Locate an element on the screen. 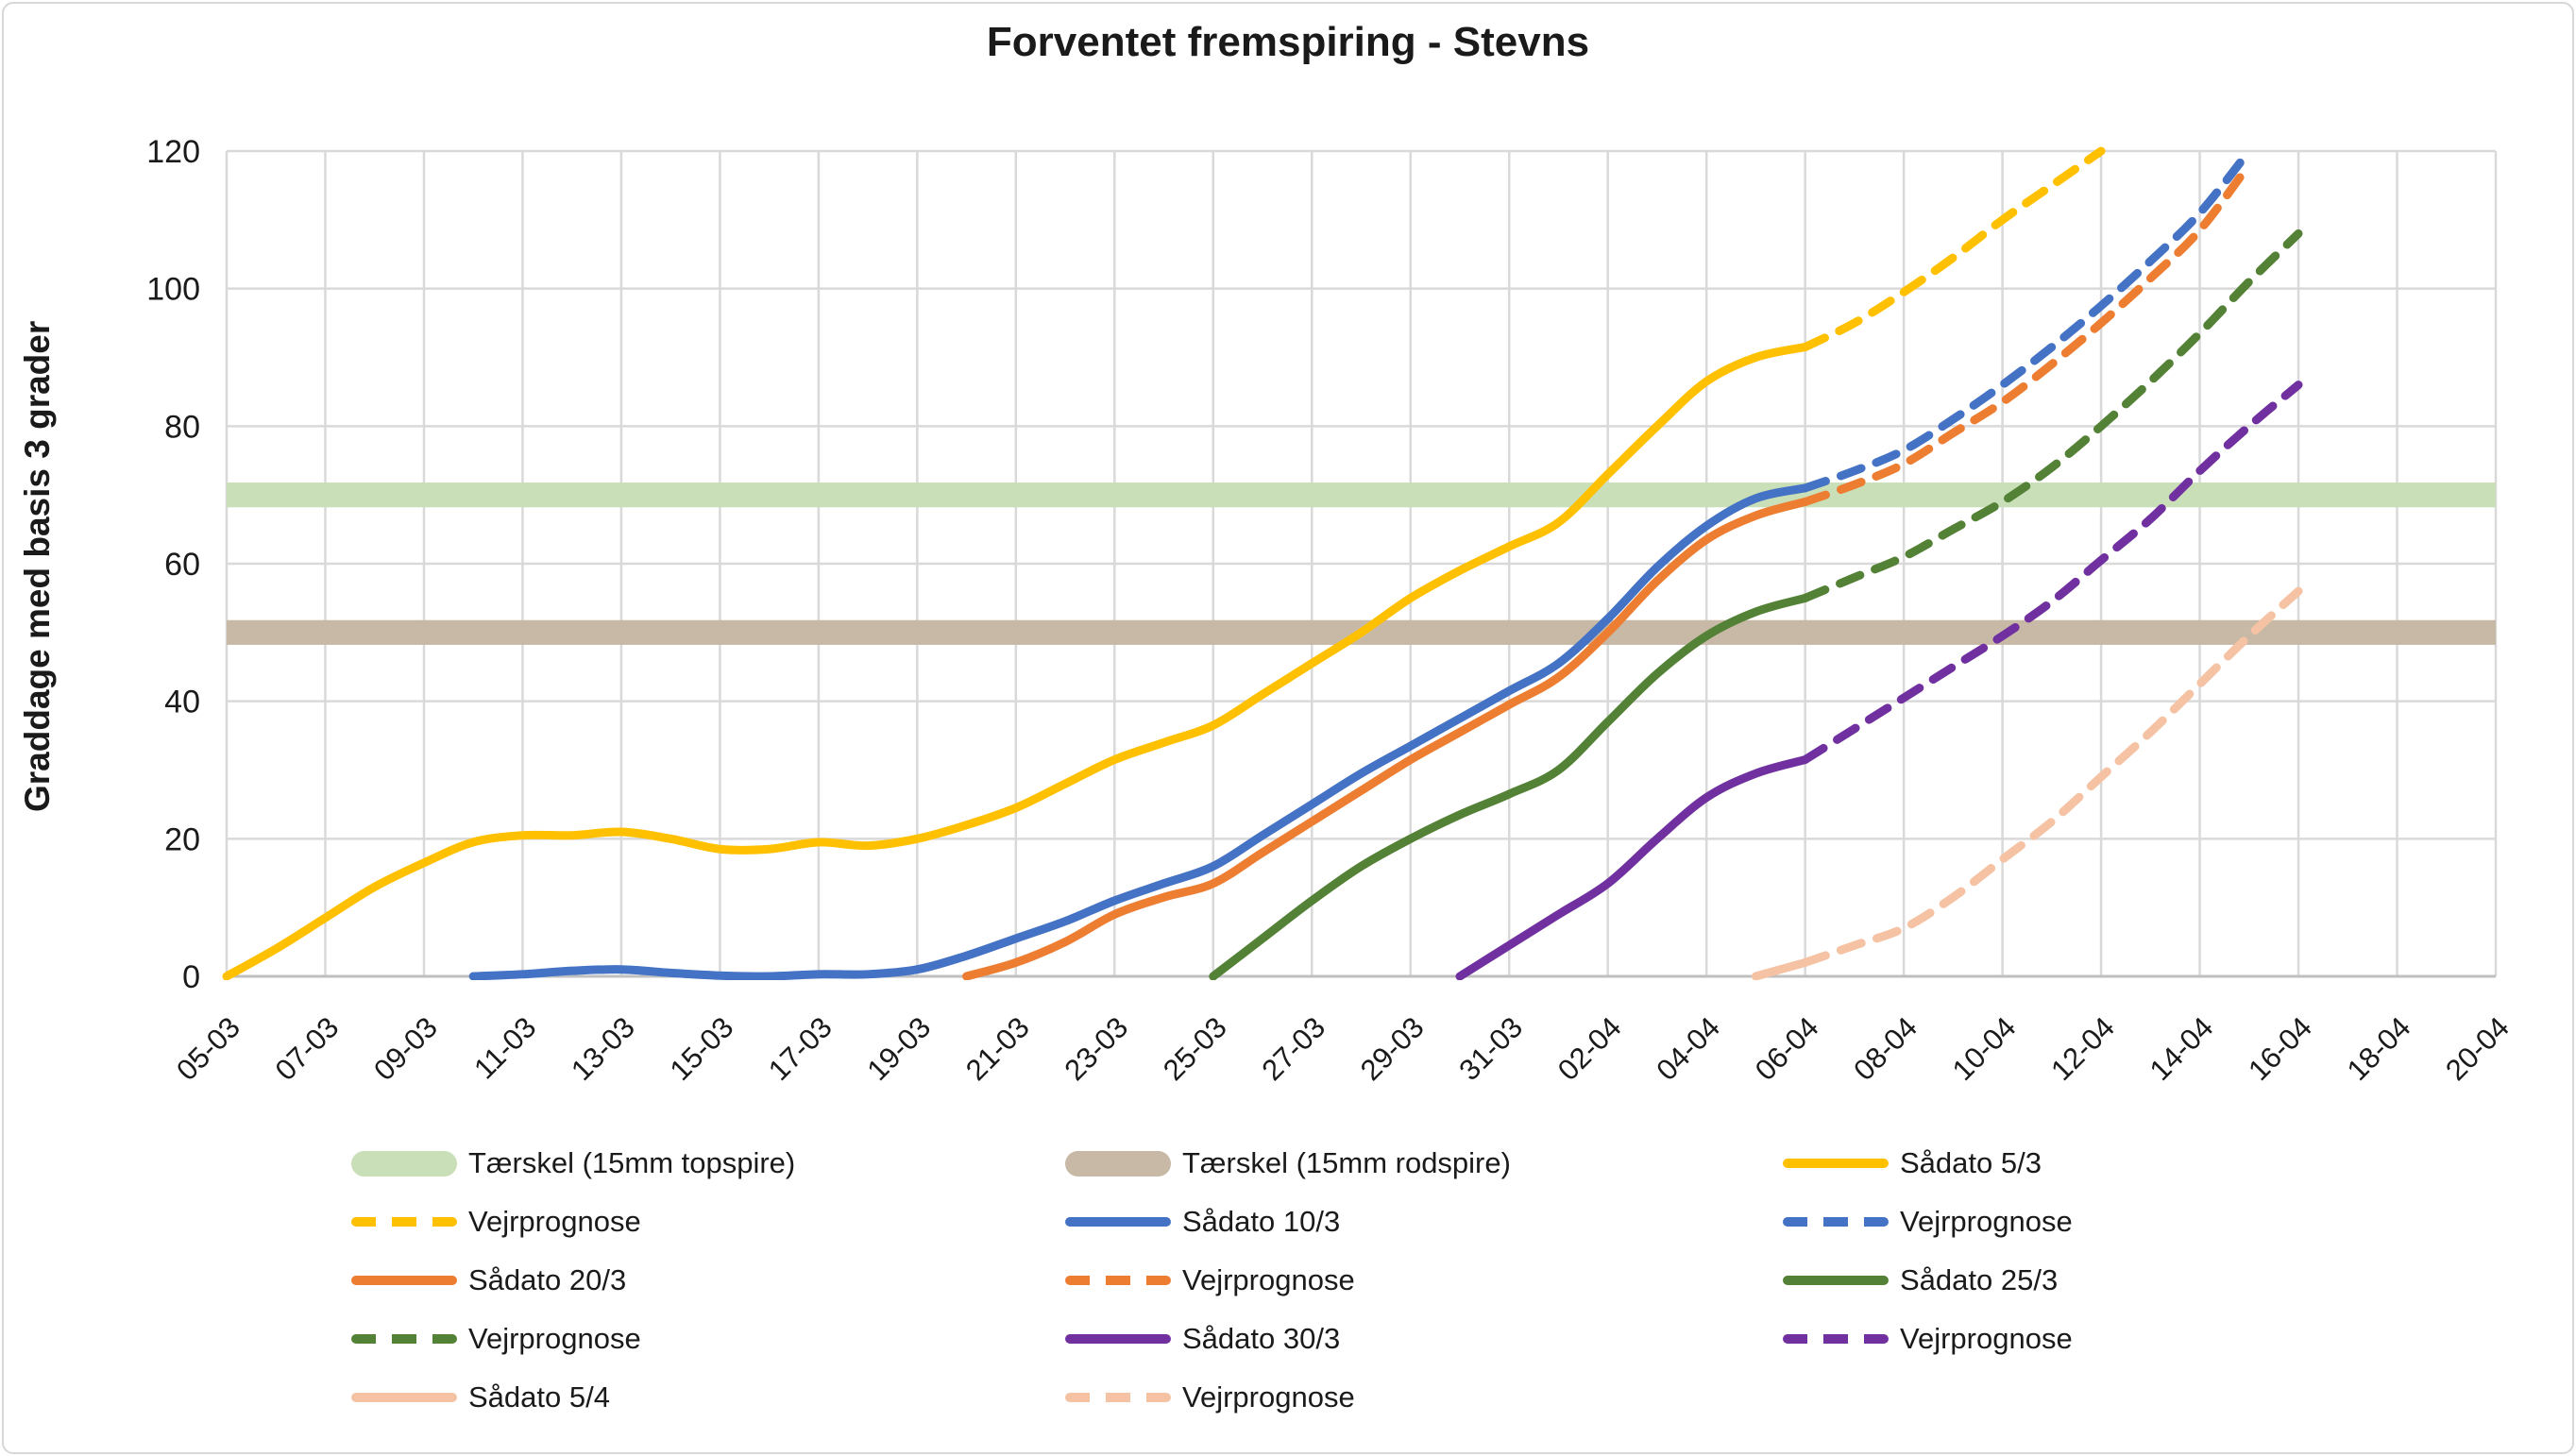 The height and width of the screenshot is (1456, 2576). x-tick-label: 31-03 is located at coordinates (1490, 1048).